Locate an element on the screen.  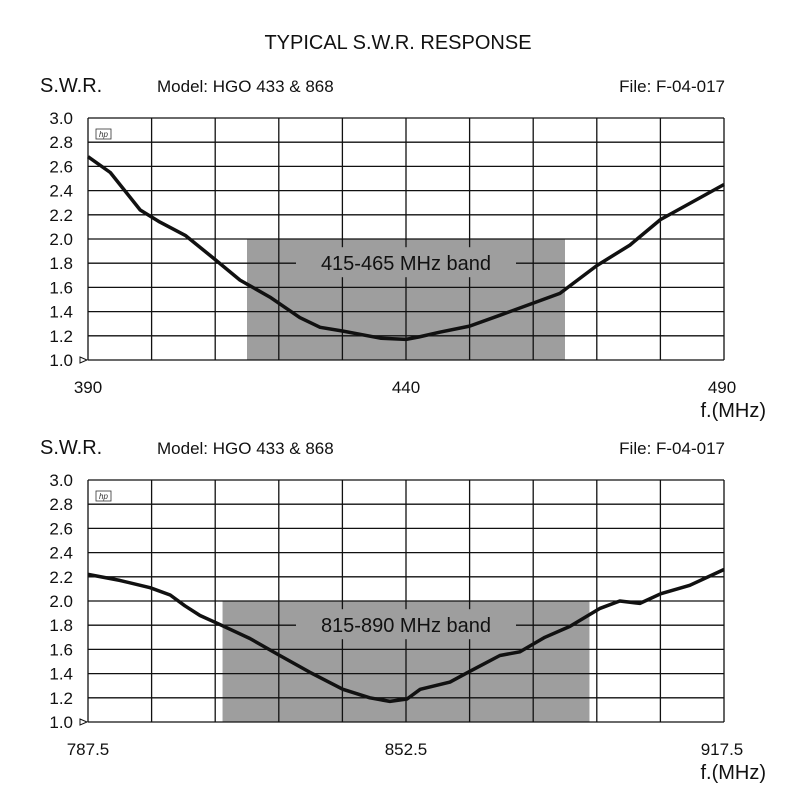
x-tick-label: 490 is located at coordinates (722, 387).